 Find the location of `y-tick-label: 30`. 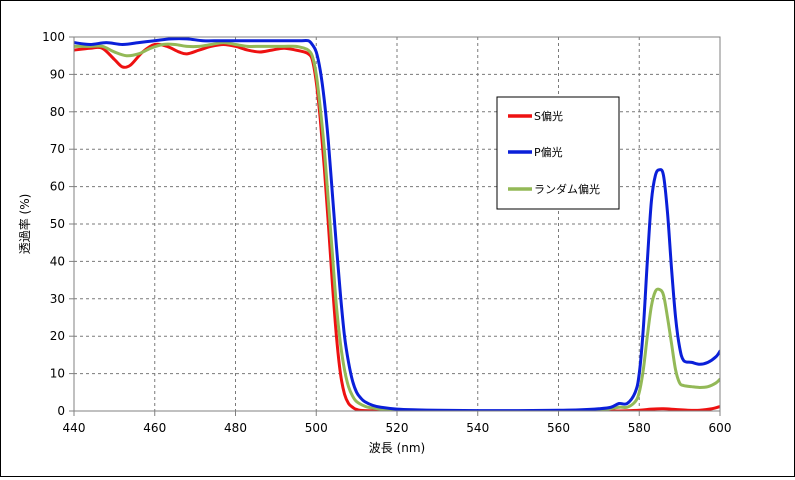

y-tick-label: 30 is located at coordinates (57, 299).